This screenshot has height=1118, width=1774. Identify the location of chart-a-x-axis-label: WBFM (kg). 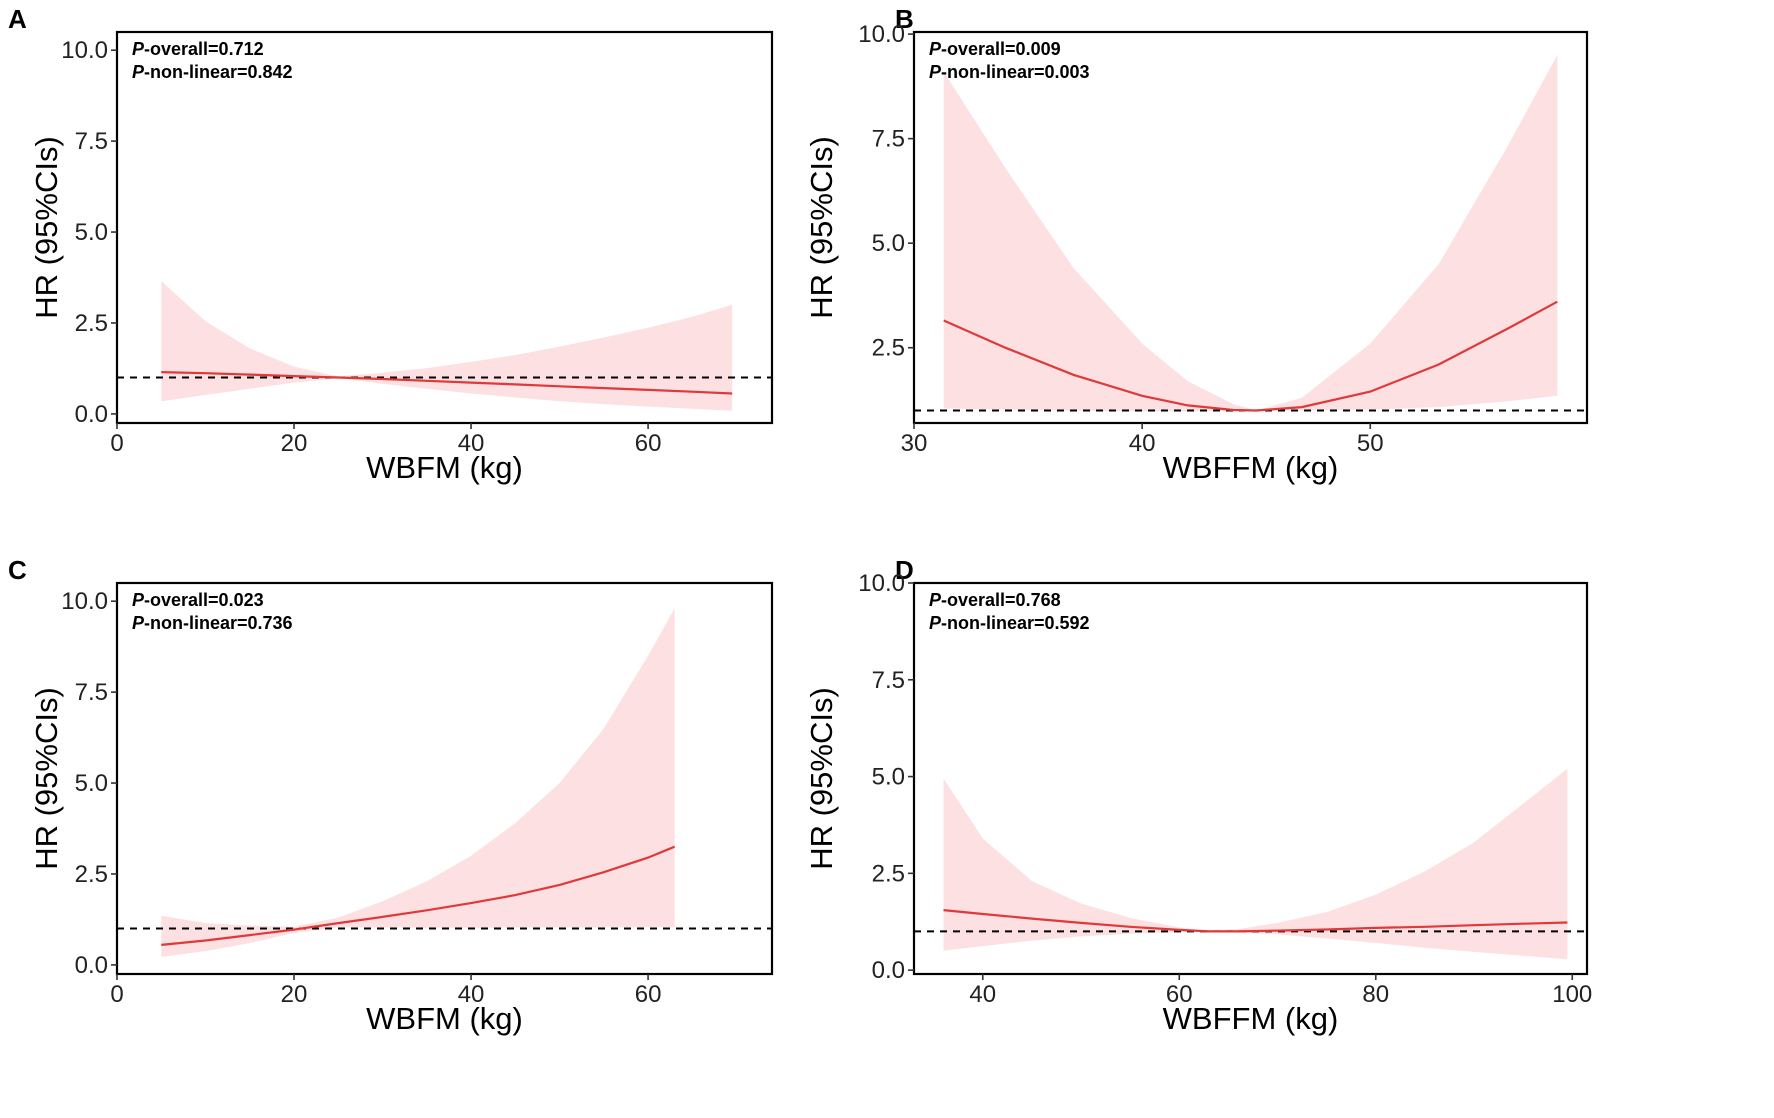
(444, 467).